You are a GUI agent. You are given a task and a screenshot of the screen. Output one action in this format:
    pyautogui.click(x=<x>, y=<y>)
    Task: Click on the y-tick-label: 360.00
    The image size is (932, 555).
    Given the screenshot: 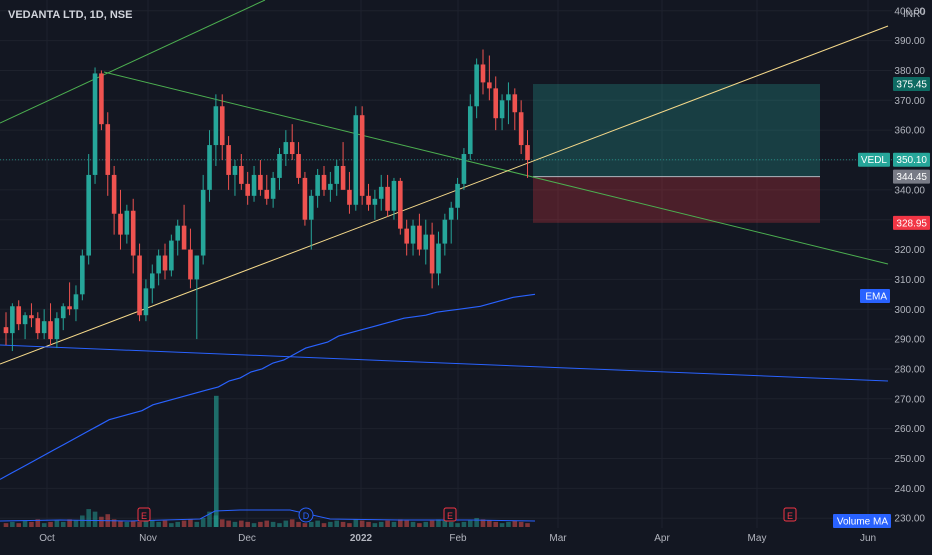 What is the action you would take?
    pyautogui.click(x=909, y=131)
    